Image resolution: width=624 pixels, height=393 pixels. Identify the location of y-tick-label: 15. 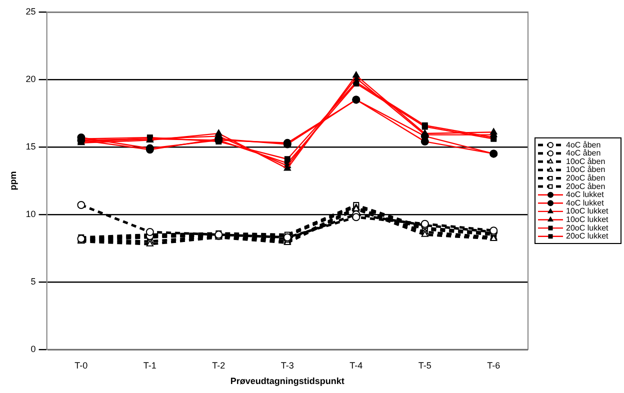
(31, 146).